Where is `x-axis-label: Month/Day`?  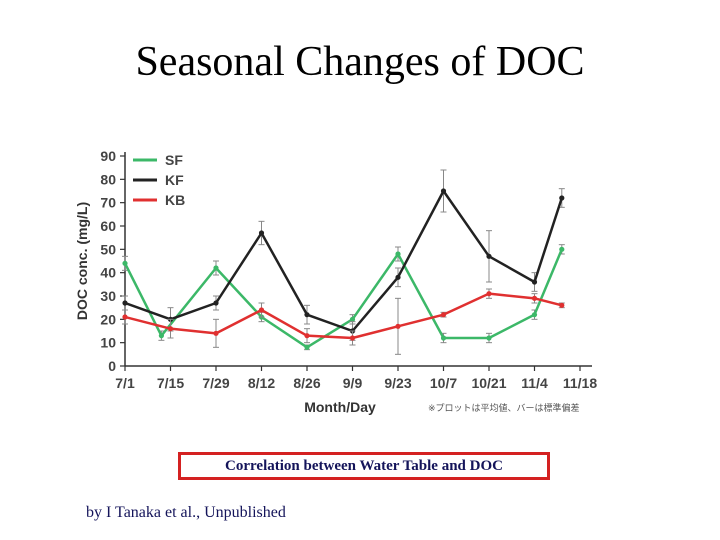 x-axis-label: Month/Day is located at coordinates (340, 407).